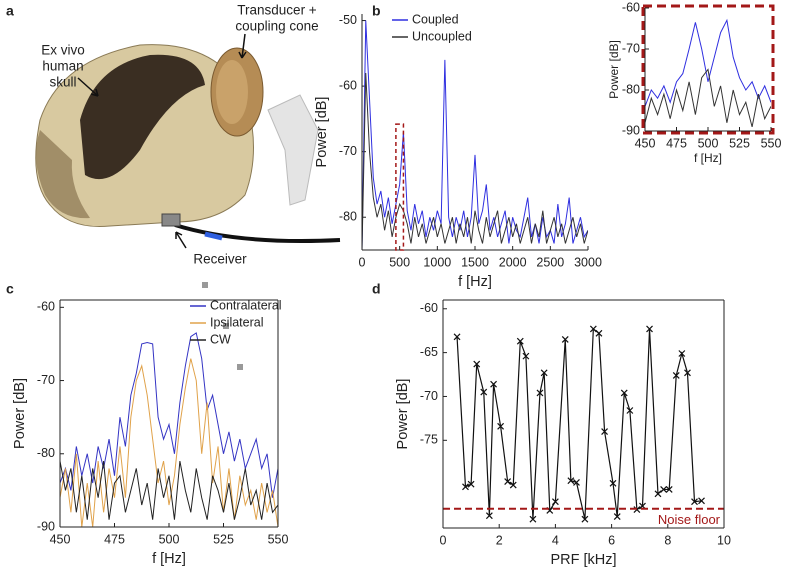  I want to click on annotation: human, so click(62, 66).